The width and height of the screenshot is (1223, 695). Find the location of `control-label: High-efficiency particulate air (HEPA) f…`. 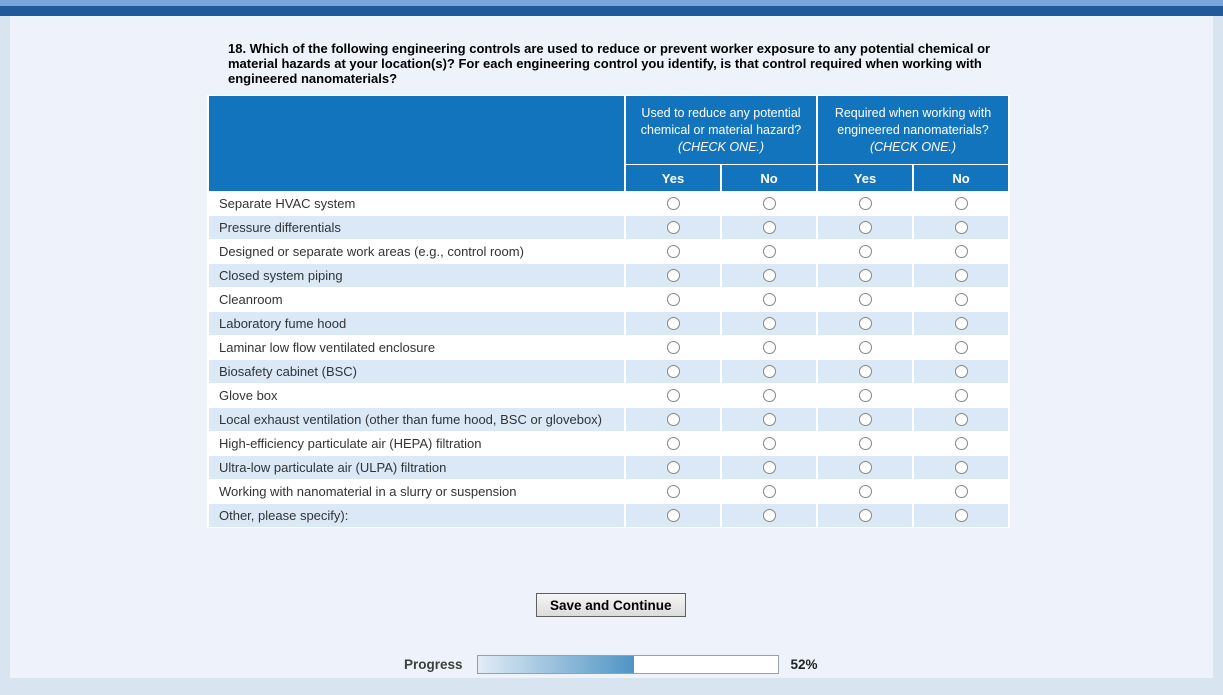

control-label: High-efficiency particulate air (HEPA) f… is located at coordinates (416, 444).